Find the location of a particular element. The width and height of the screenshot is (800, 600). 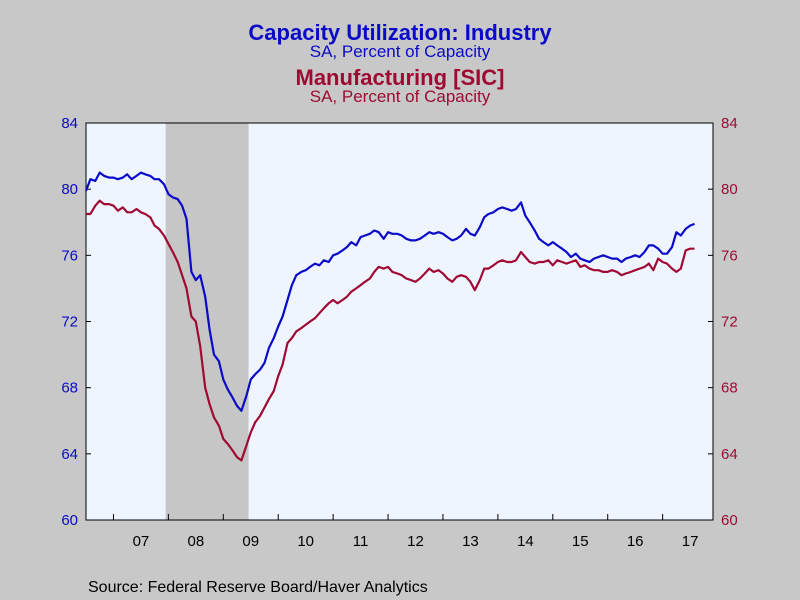

y-left-tick-label: 64 is located at coordinates (69, 454).